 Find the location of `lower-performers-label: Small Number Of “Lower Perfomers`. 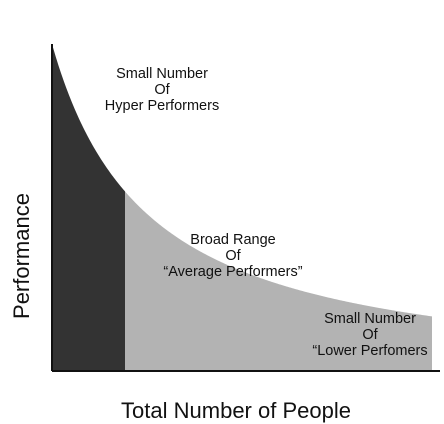

lower-performers-label: Small Number Of “Lower Perfomers is located at coordinates (369, 335).